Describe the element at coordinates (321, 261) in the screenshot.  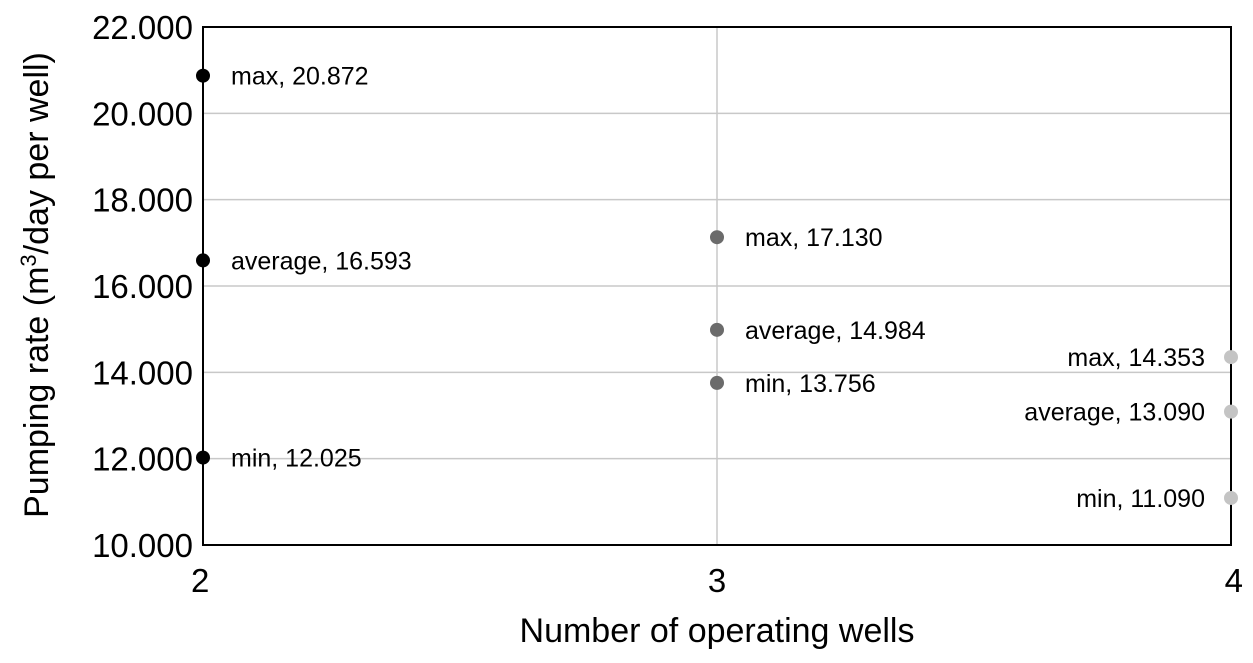
I see `data-label: average, 16.593` at that location.